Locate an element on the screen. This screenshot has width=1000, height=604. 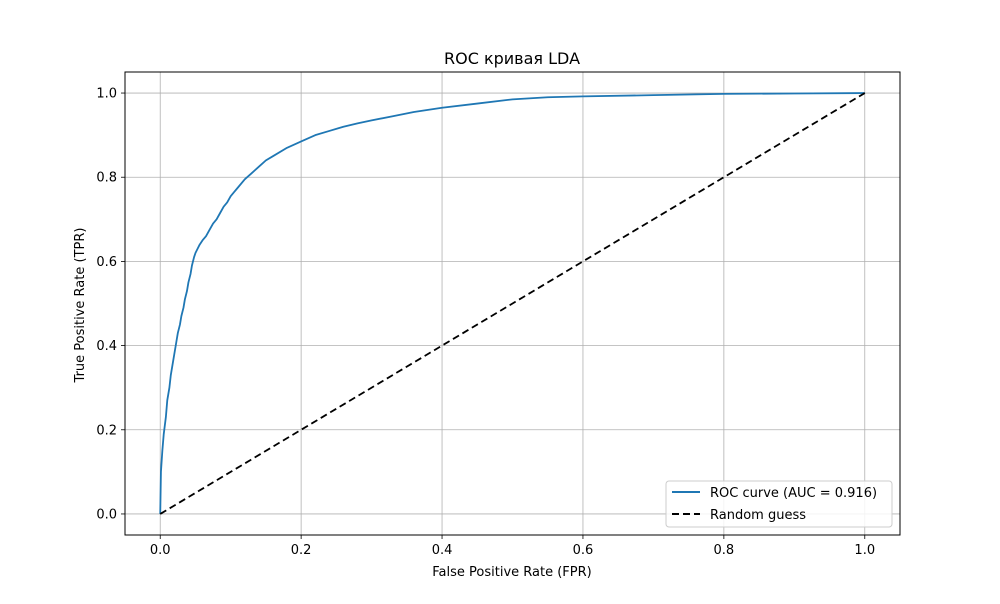
x-tick-label: 0.8 is located at coordinates (724, 550).